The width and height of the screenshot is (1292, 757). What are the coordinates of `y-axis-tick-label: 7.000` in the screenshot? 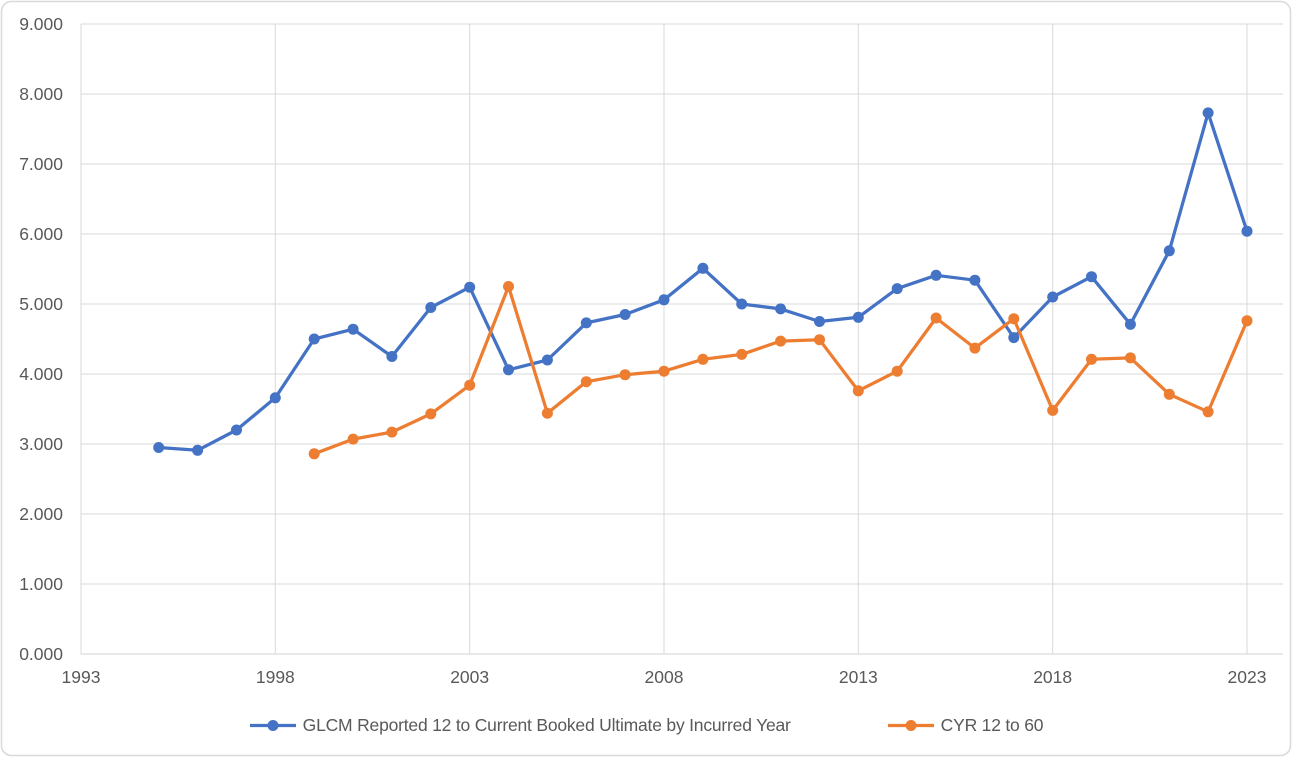 It's located at (41, 164).